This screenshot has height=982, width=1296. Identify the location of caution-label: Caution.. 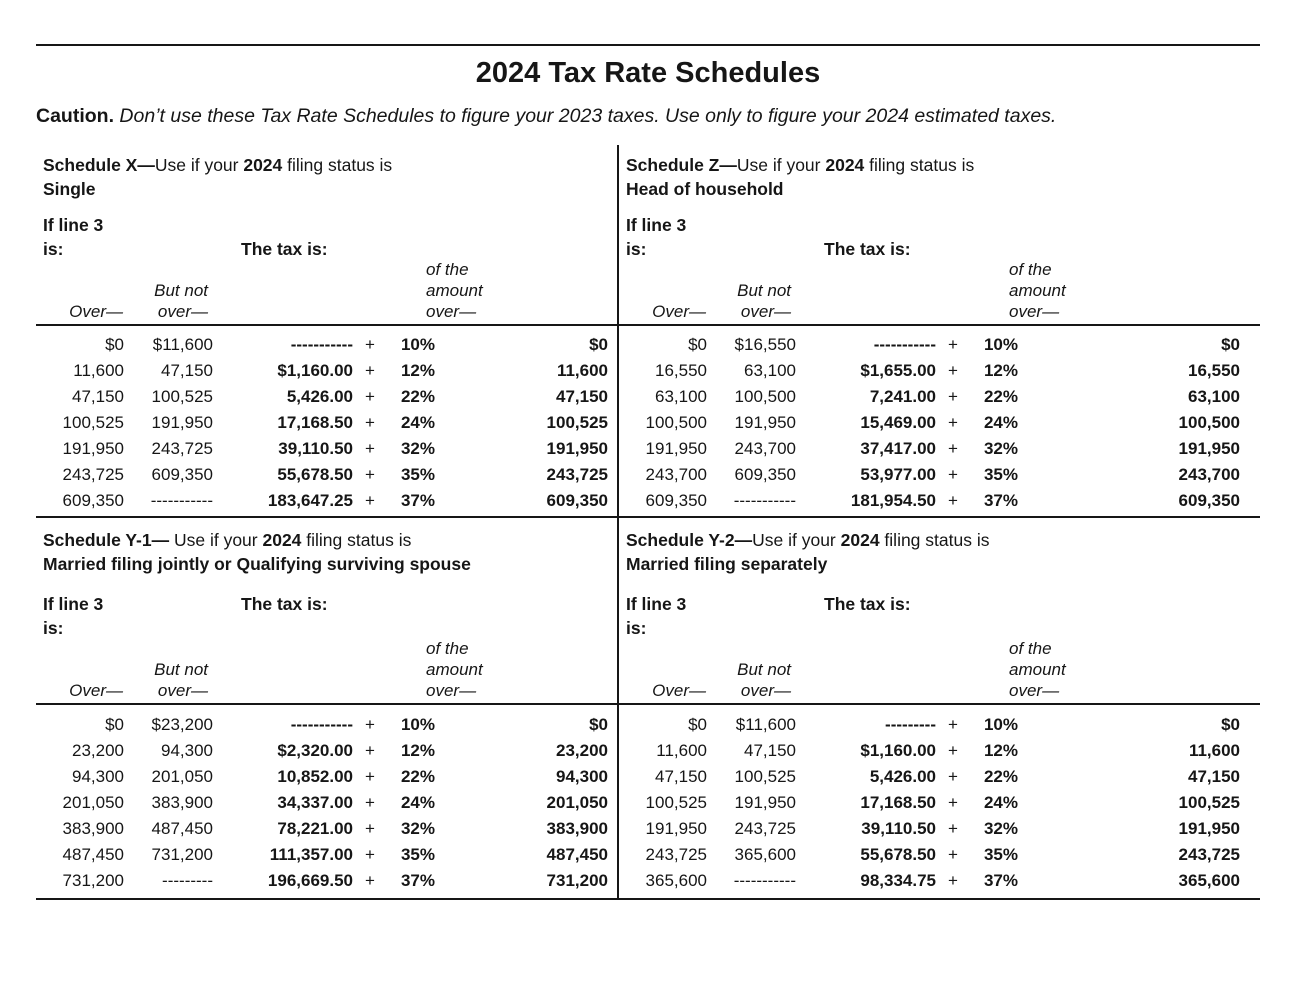
(75, 116).